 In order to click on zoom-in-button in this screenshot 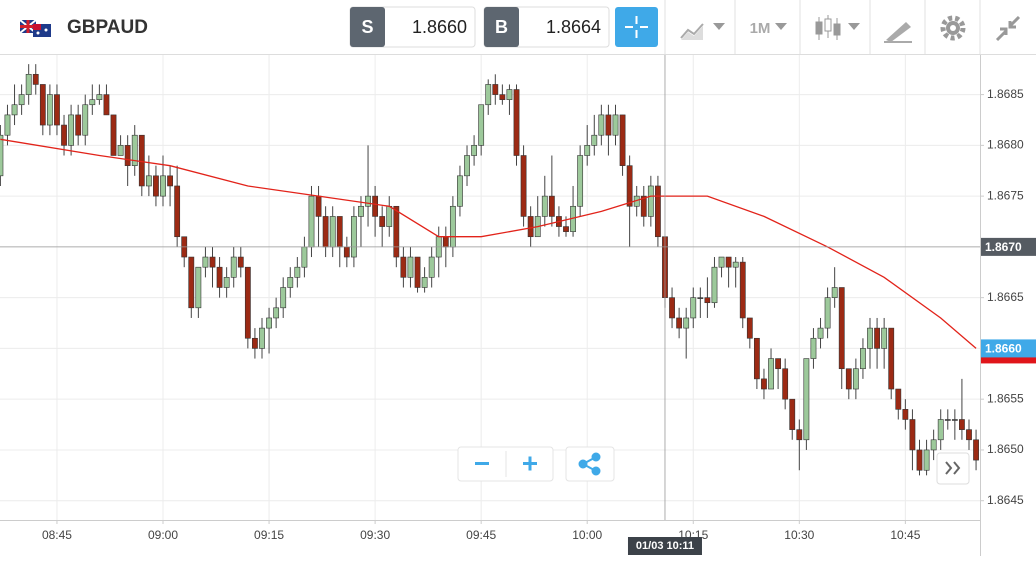, I will do `click(530, 463)`.